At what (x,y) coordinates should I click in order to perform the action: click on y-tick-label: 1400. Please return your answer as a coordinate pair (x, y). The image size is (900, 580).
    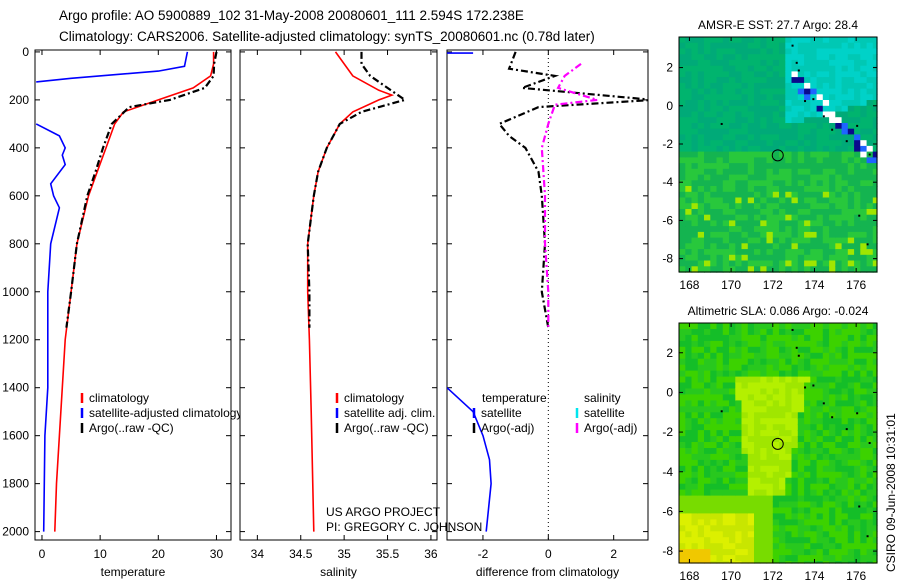
    Looking at the image, I should click on (15, 388).